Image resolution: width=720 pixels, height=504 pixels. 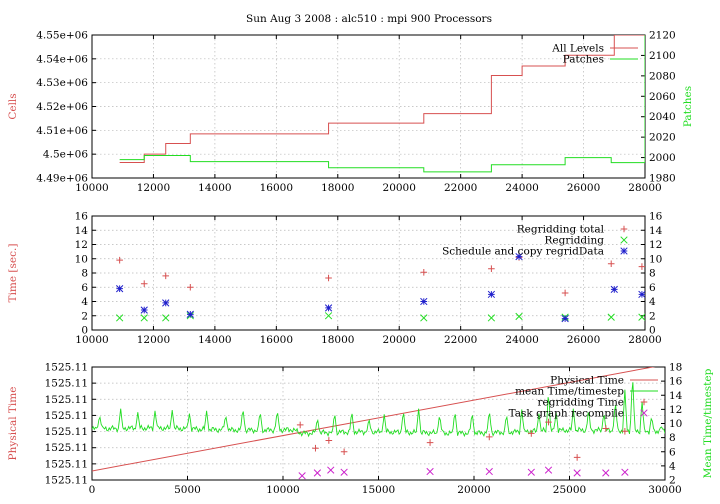 What do you see at coordinates (662, 36) in the screenshot?
I see `y2-tick-label: 2120` at bounding box center [662, 36].